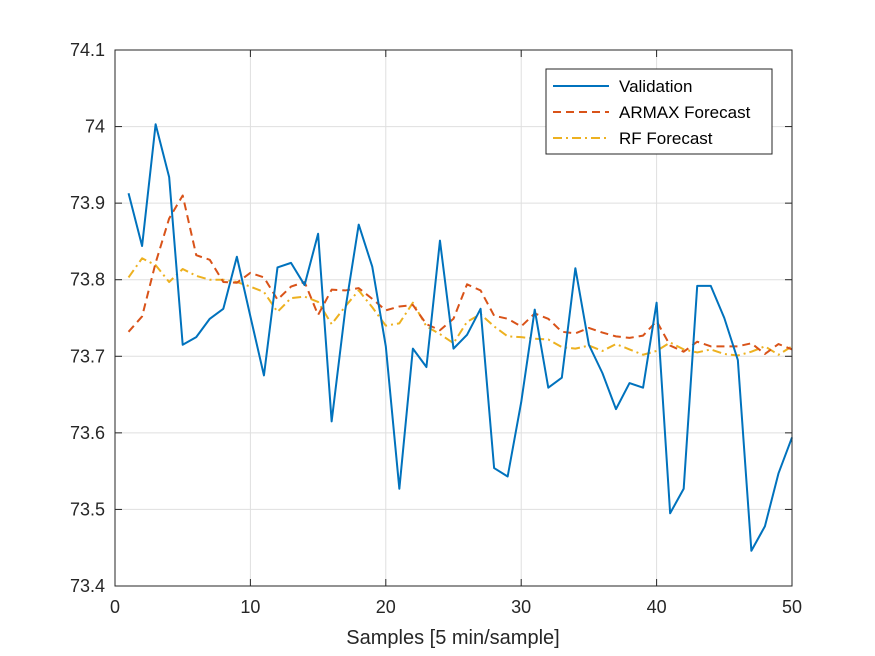 This screenshot has width=875, height=656. Describe the element at coordinates (685, 112) in the screenshot. I see `legend-label-armax: ARMAX Forecast` at that location.